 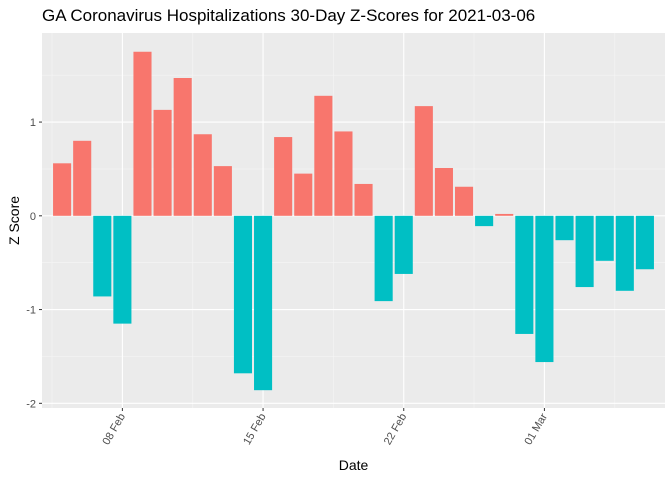 I want to click on x-tick-label: 08 Feb, so click(x=114, y=430).